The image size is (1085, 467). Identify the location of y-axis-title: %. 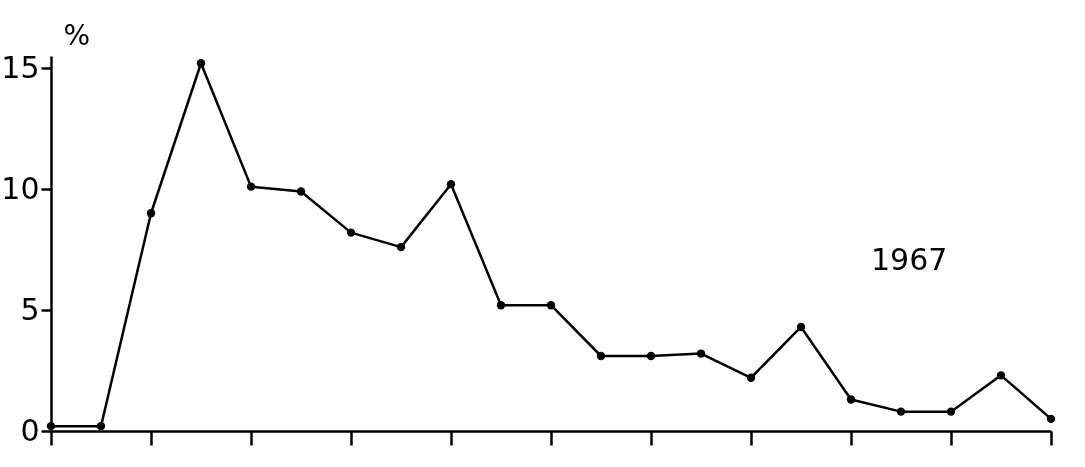
(77, 35).